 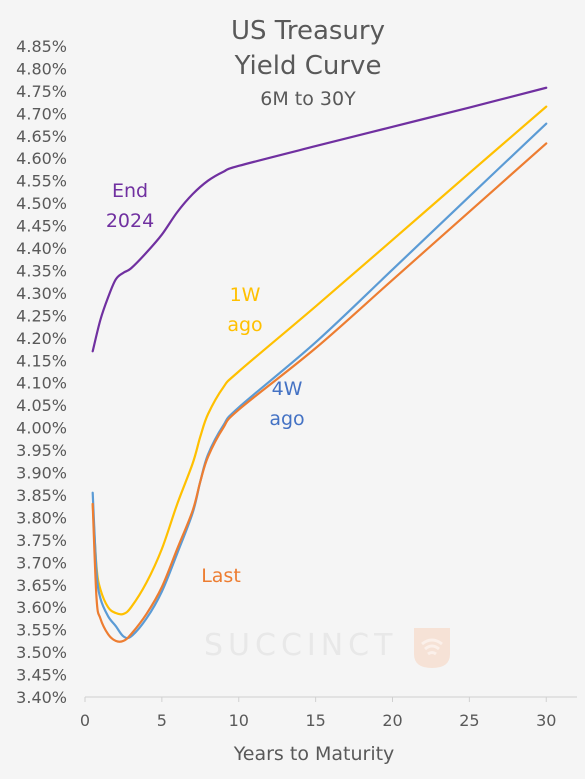 I want to click on series-label-line: 1W, so click(x=245, y=295).